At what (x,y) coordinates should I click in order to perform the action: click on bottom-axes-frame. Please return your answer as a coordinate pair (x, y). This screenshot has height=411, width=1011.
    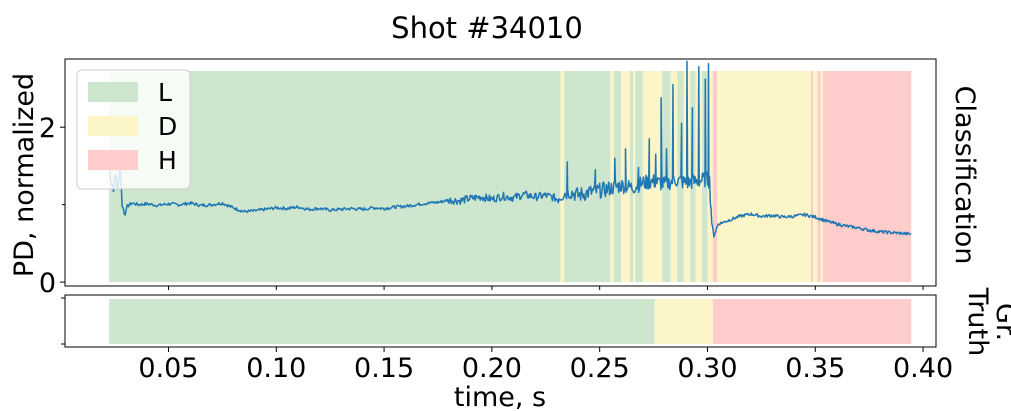
    Looking at the image, I should click on (500, 321).